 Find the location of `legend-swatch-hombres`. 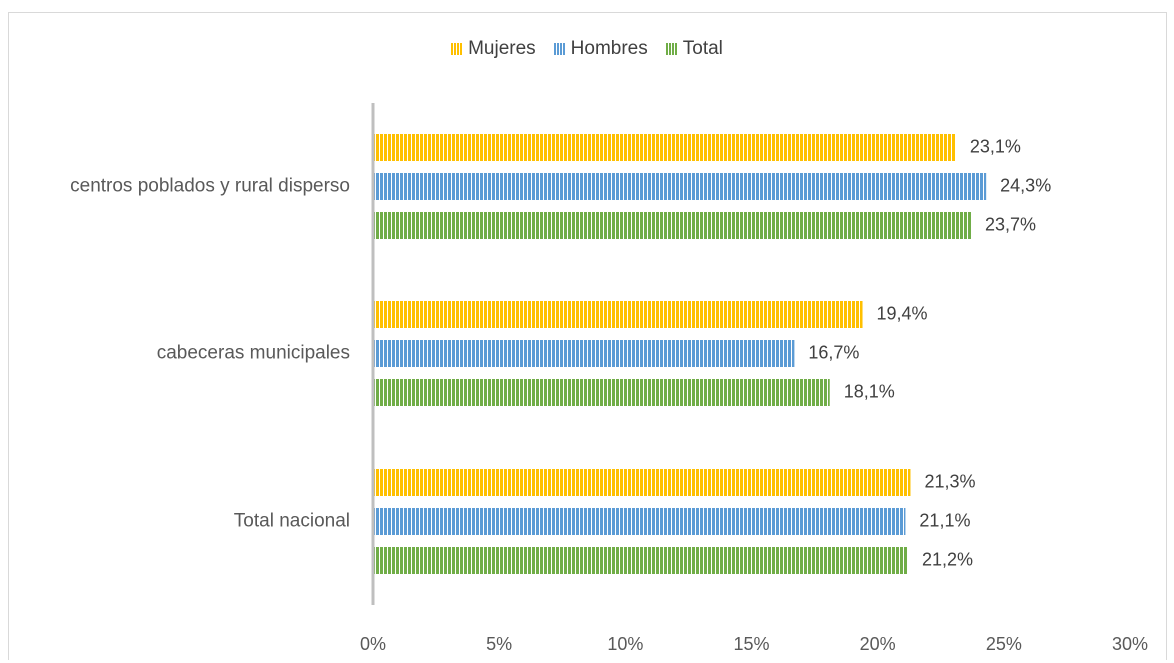

legend-swatch-hombres is located at coordinates (559, 49).